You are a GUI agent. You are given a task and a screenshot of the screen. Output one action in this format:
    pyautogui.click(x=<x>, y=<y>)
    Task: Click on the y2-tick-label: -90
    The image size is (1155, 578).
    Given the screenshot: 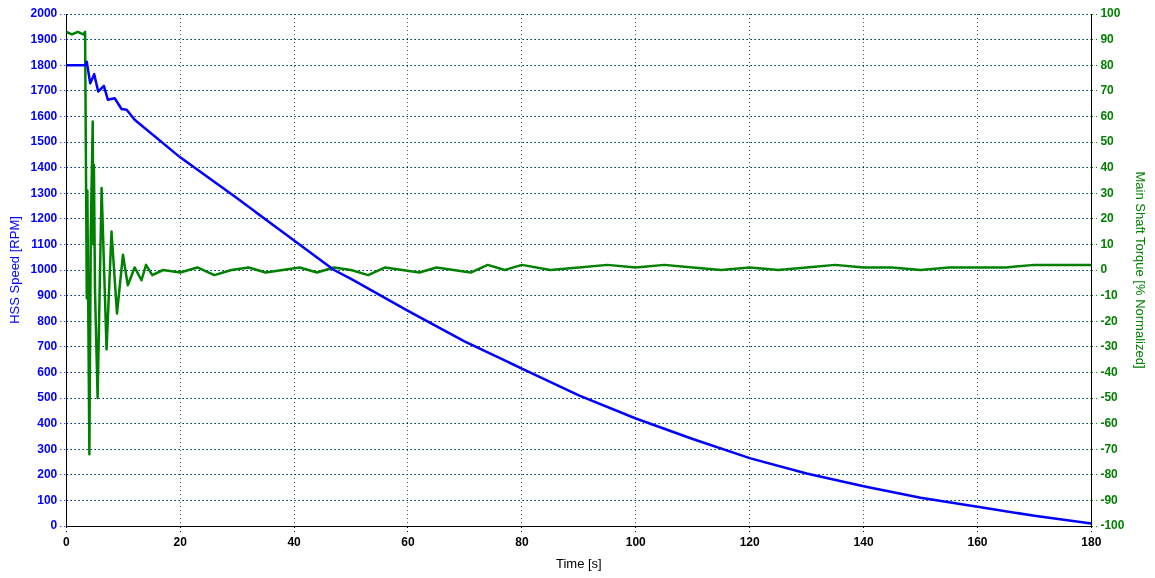 What is the action you would take?
    pyautogui.click(x=1109, y=499)
    